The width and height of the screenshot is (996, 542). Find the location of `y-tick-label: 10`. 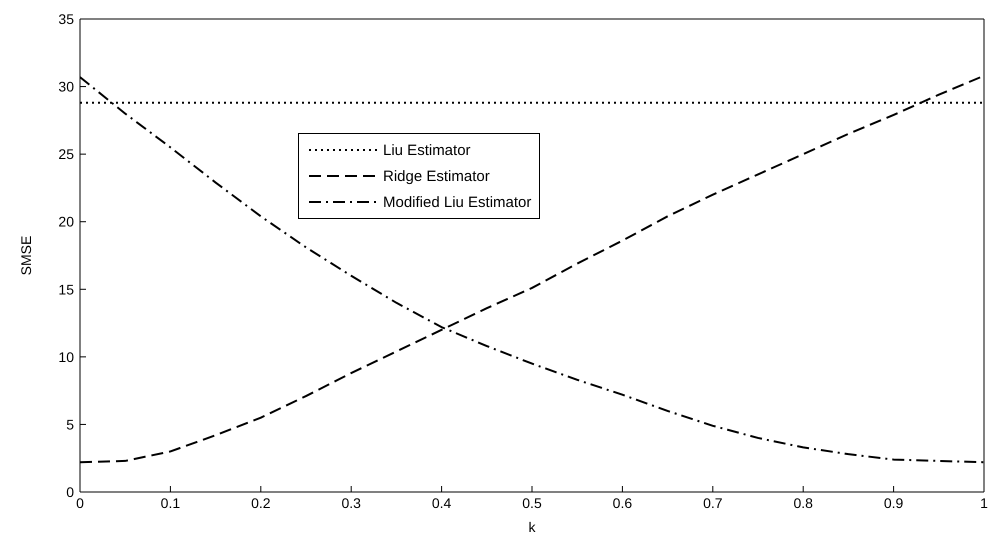

y-tick-label: 10 is located at coordinates (66, 356).